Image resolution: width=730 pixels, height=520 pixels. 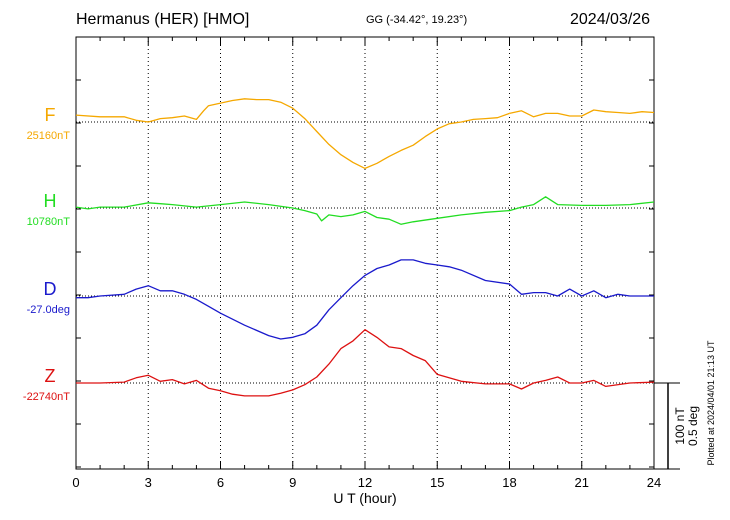 What do you see at coordinates (610, 19) in the screenshot?
I see `plot-date: 2024/03/26` at bounding box center [610, 19].